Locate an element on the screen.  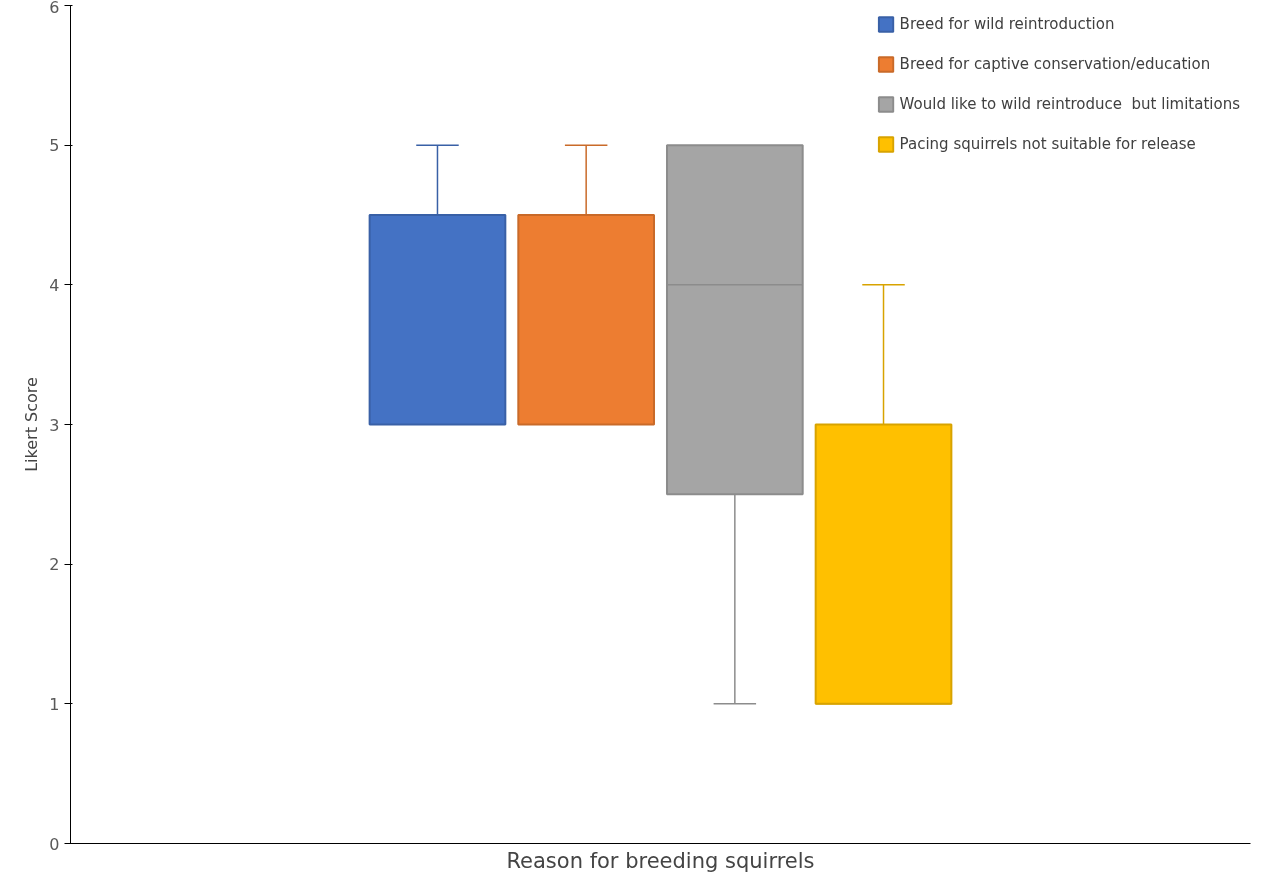
legend-label: Would like to wild reintroduce but limitations is located at coordinates (1069, 104).